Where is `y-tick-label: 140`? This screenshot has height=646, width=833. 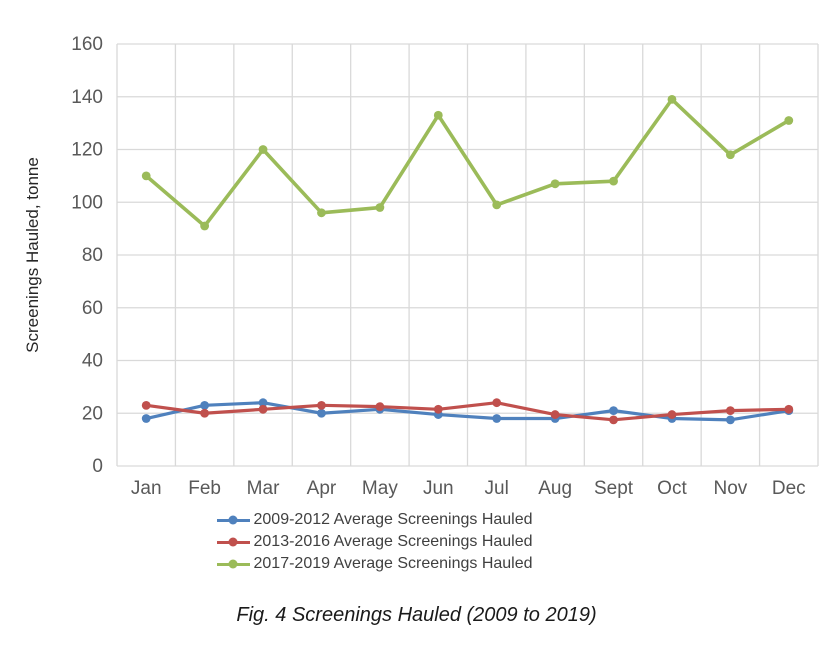 y-tick-label: 140 is located at coordinates (87, 97).